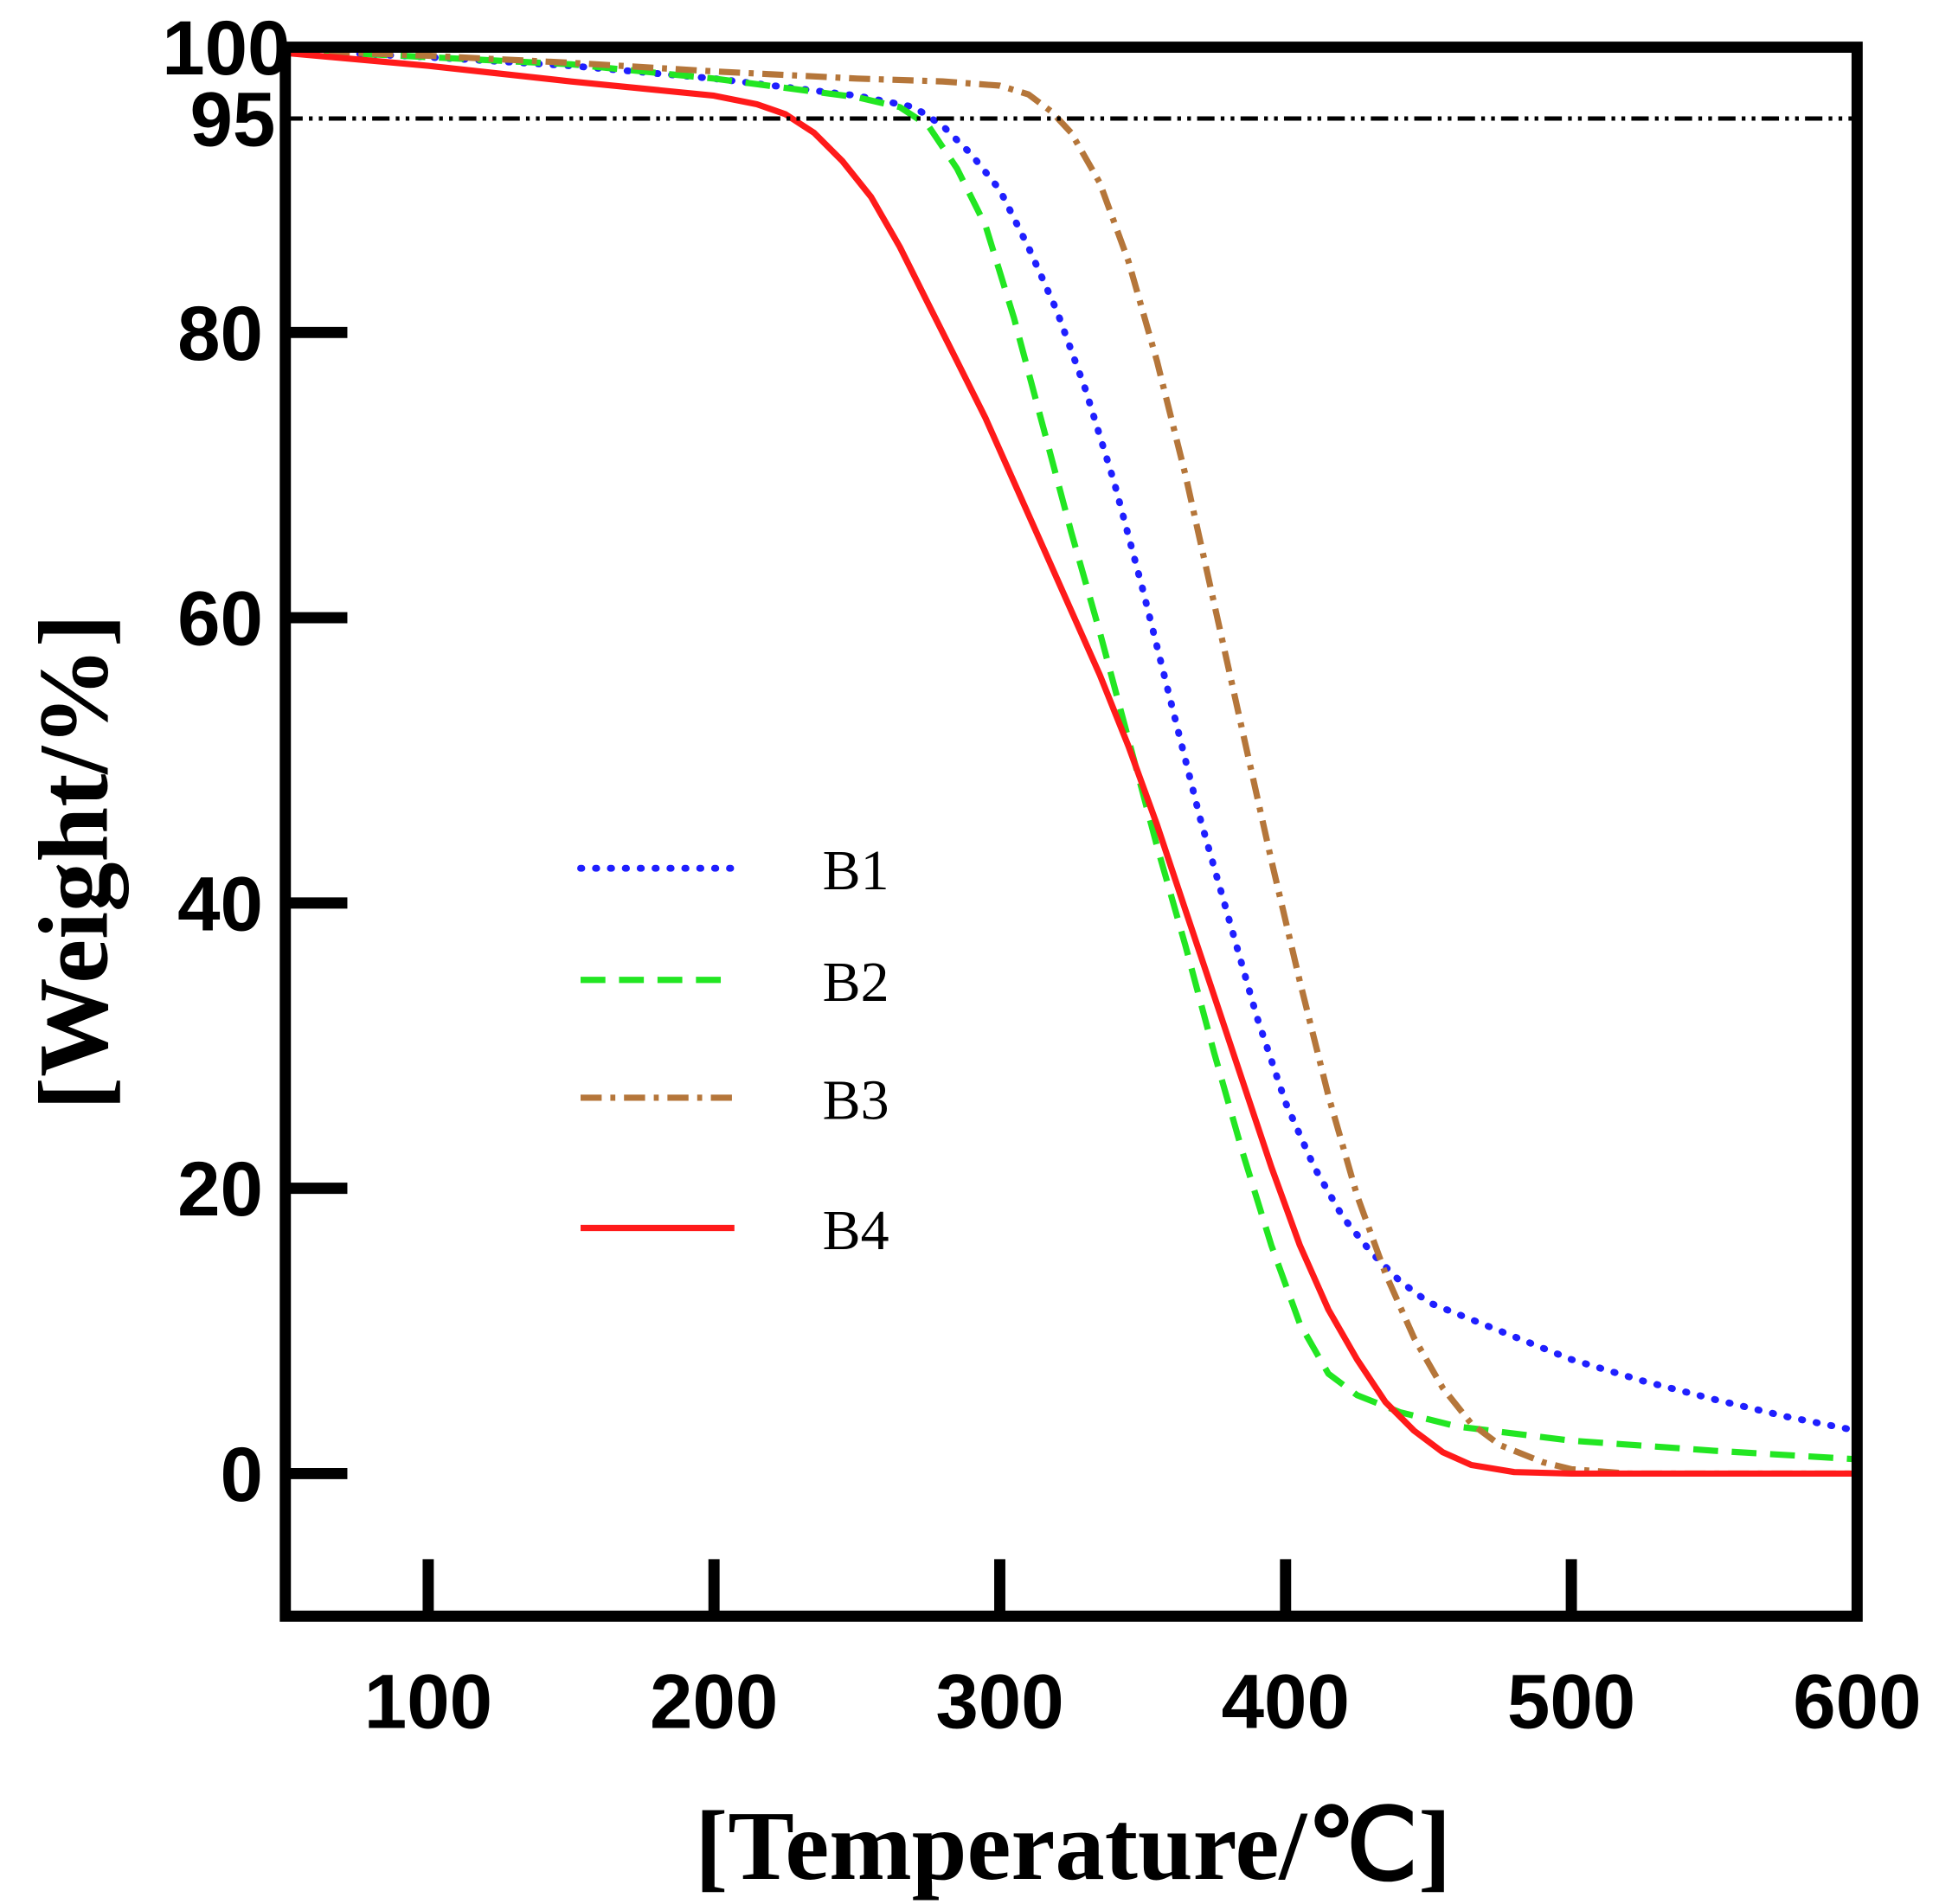 The width and height of the screenshot is (1939, 1904). What do you see at coordinates (733, 870) in the screenshot?
I see `legend-item-b1: B1` at bounding box center [733, 870].